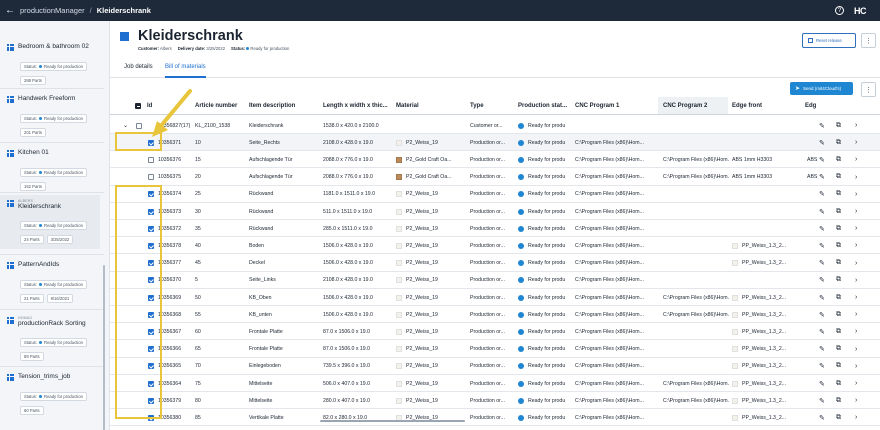 This screenshot has width=880, height=430. Describe the element at coordinates (477, 105) in the screenshot. I see `column-header-type: Type` at that location.